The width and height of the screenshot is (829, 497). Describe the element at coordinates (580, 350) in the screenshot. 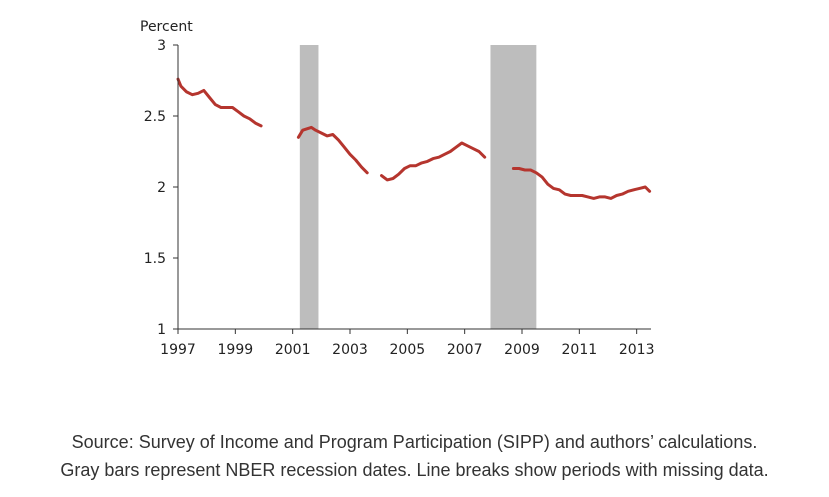

I see `x-tick-label: 2011` at that location.